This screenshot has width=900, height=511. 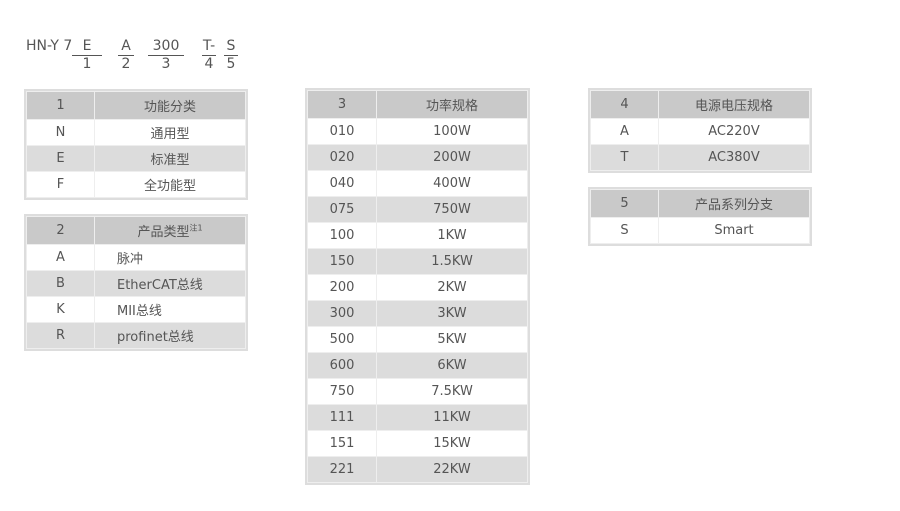 What do you see at coordinates (452, 104) in the screenshot?
I see `header-title: 功率规格` at bounding box center [452, 104].